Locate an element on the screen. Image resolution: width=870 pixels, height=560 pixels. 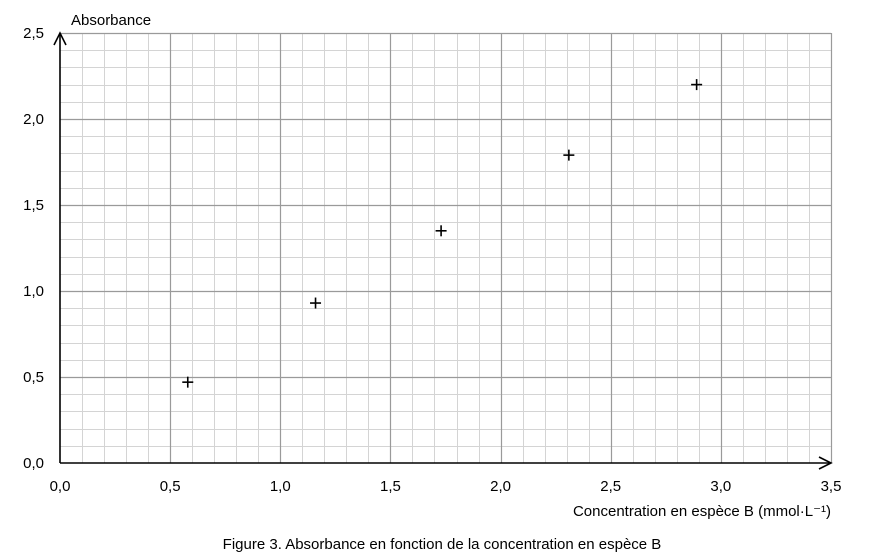
y-tick-label: 1,5 is located at coordinates (33, 205).